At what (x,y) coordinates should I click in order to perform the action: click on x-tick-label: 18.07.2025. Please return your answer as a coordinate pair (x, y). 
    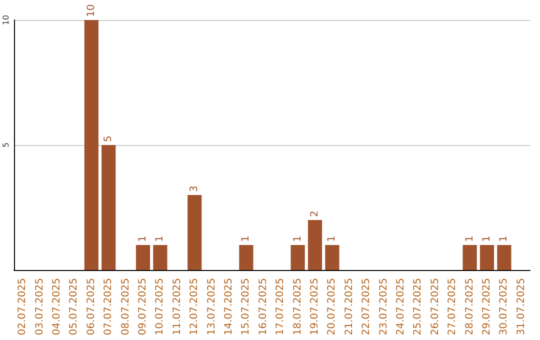
    Looking at the image, I should click on (298, 307).